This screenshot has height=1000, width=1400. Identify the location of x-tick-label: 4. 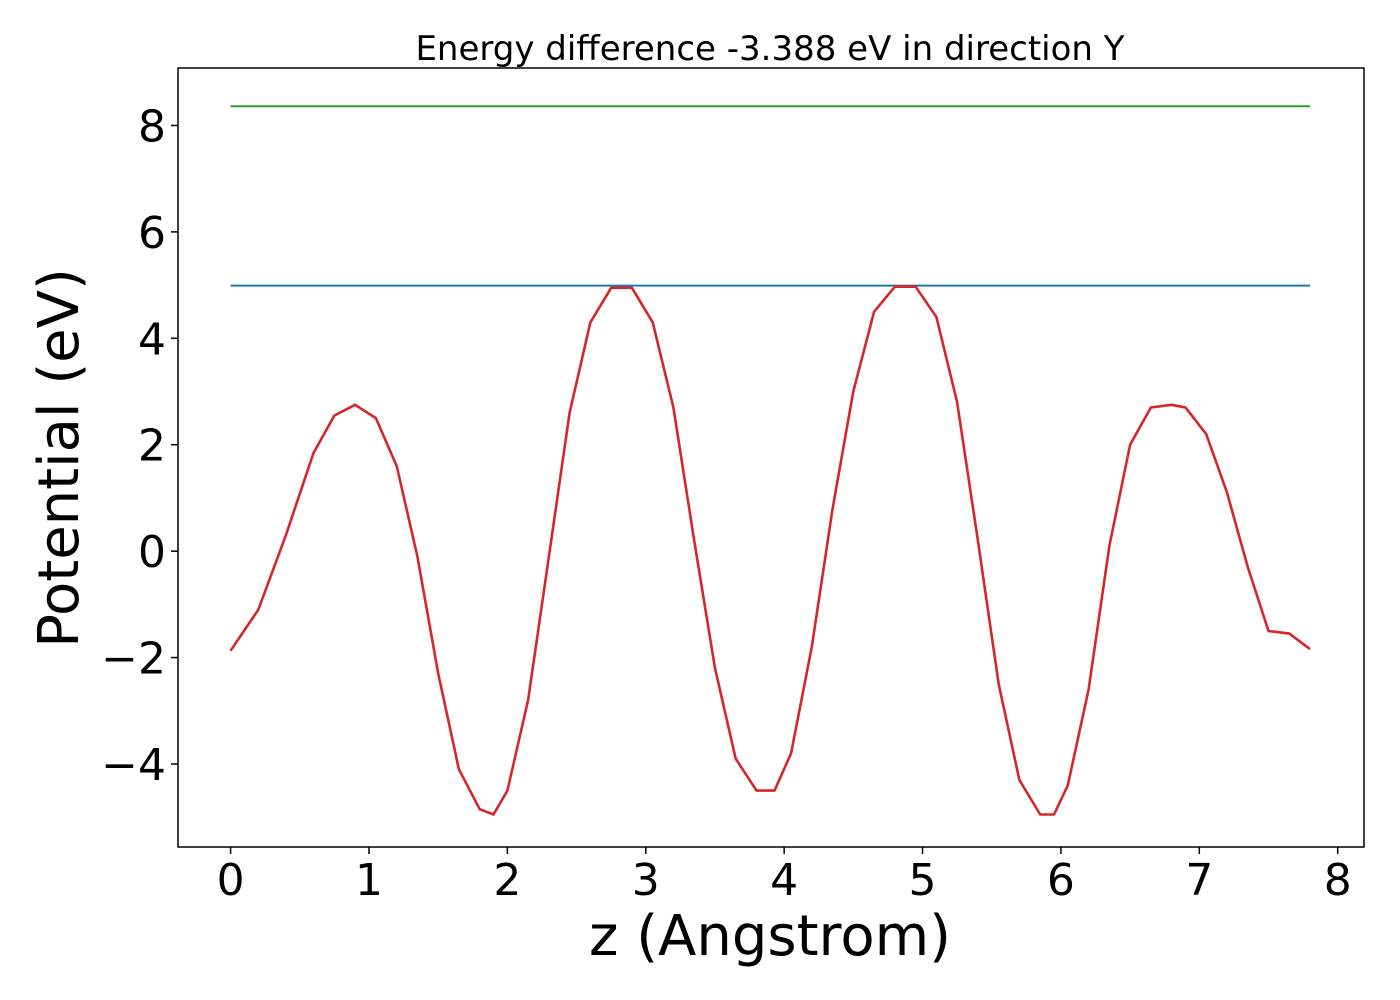
(784, 880).